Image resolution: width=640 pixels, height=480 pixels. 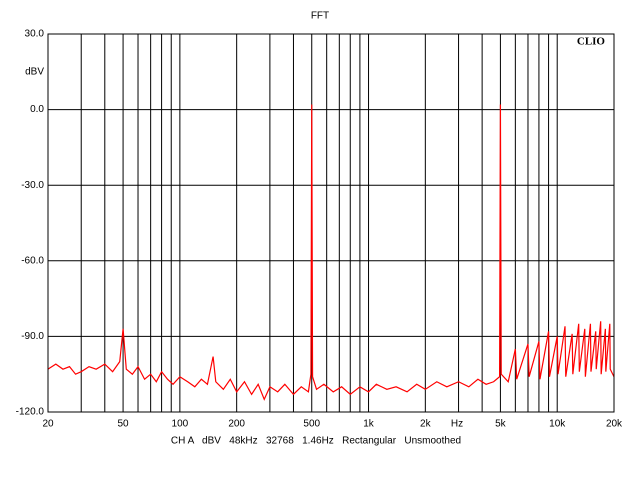 What do you see at coordinates (34, 72) in the screenshot?
I see `y-axis-label: dBV` at bounding box center [34, 72].